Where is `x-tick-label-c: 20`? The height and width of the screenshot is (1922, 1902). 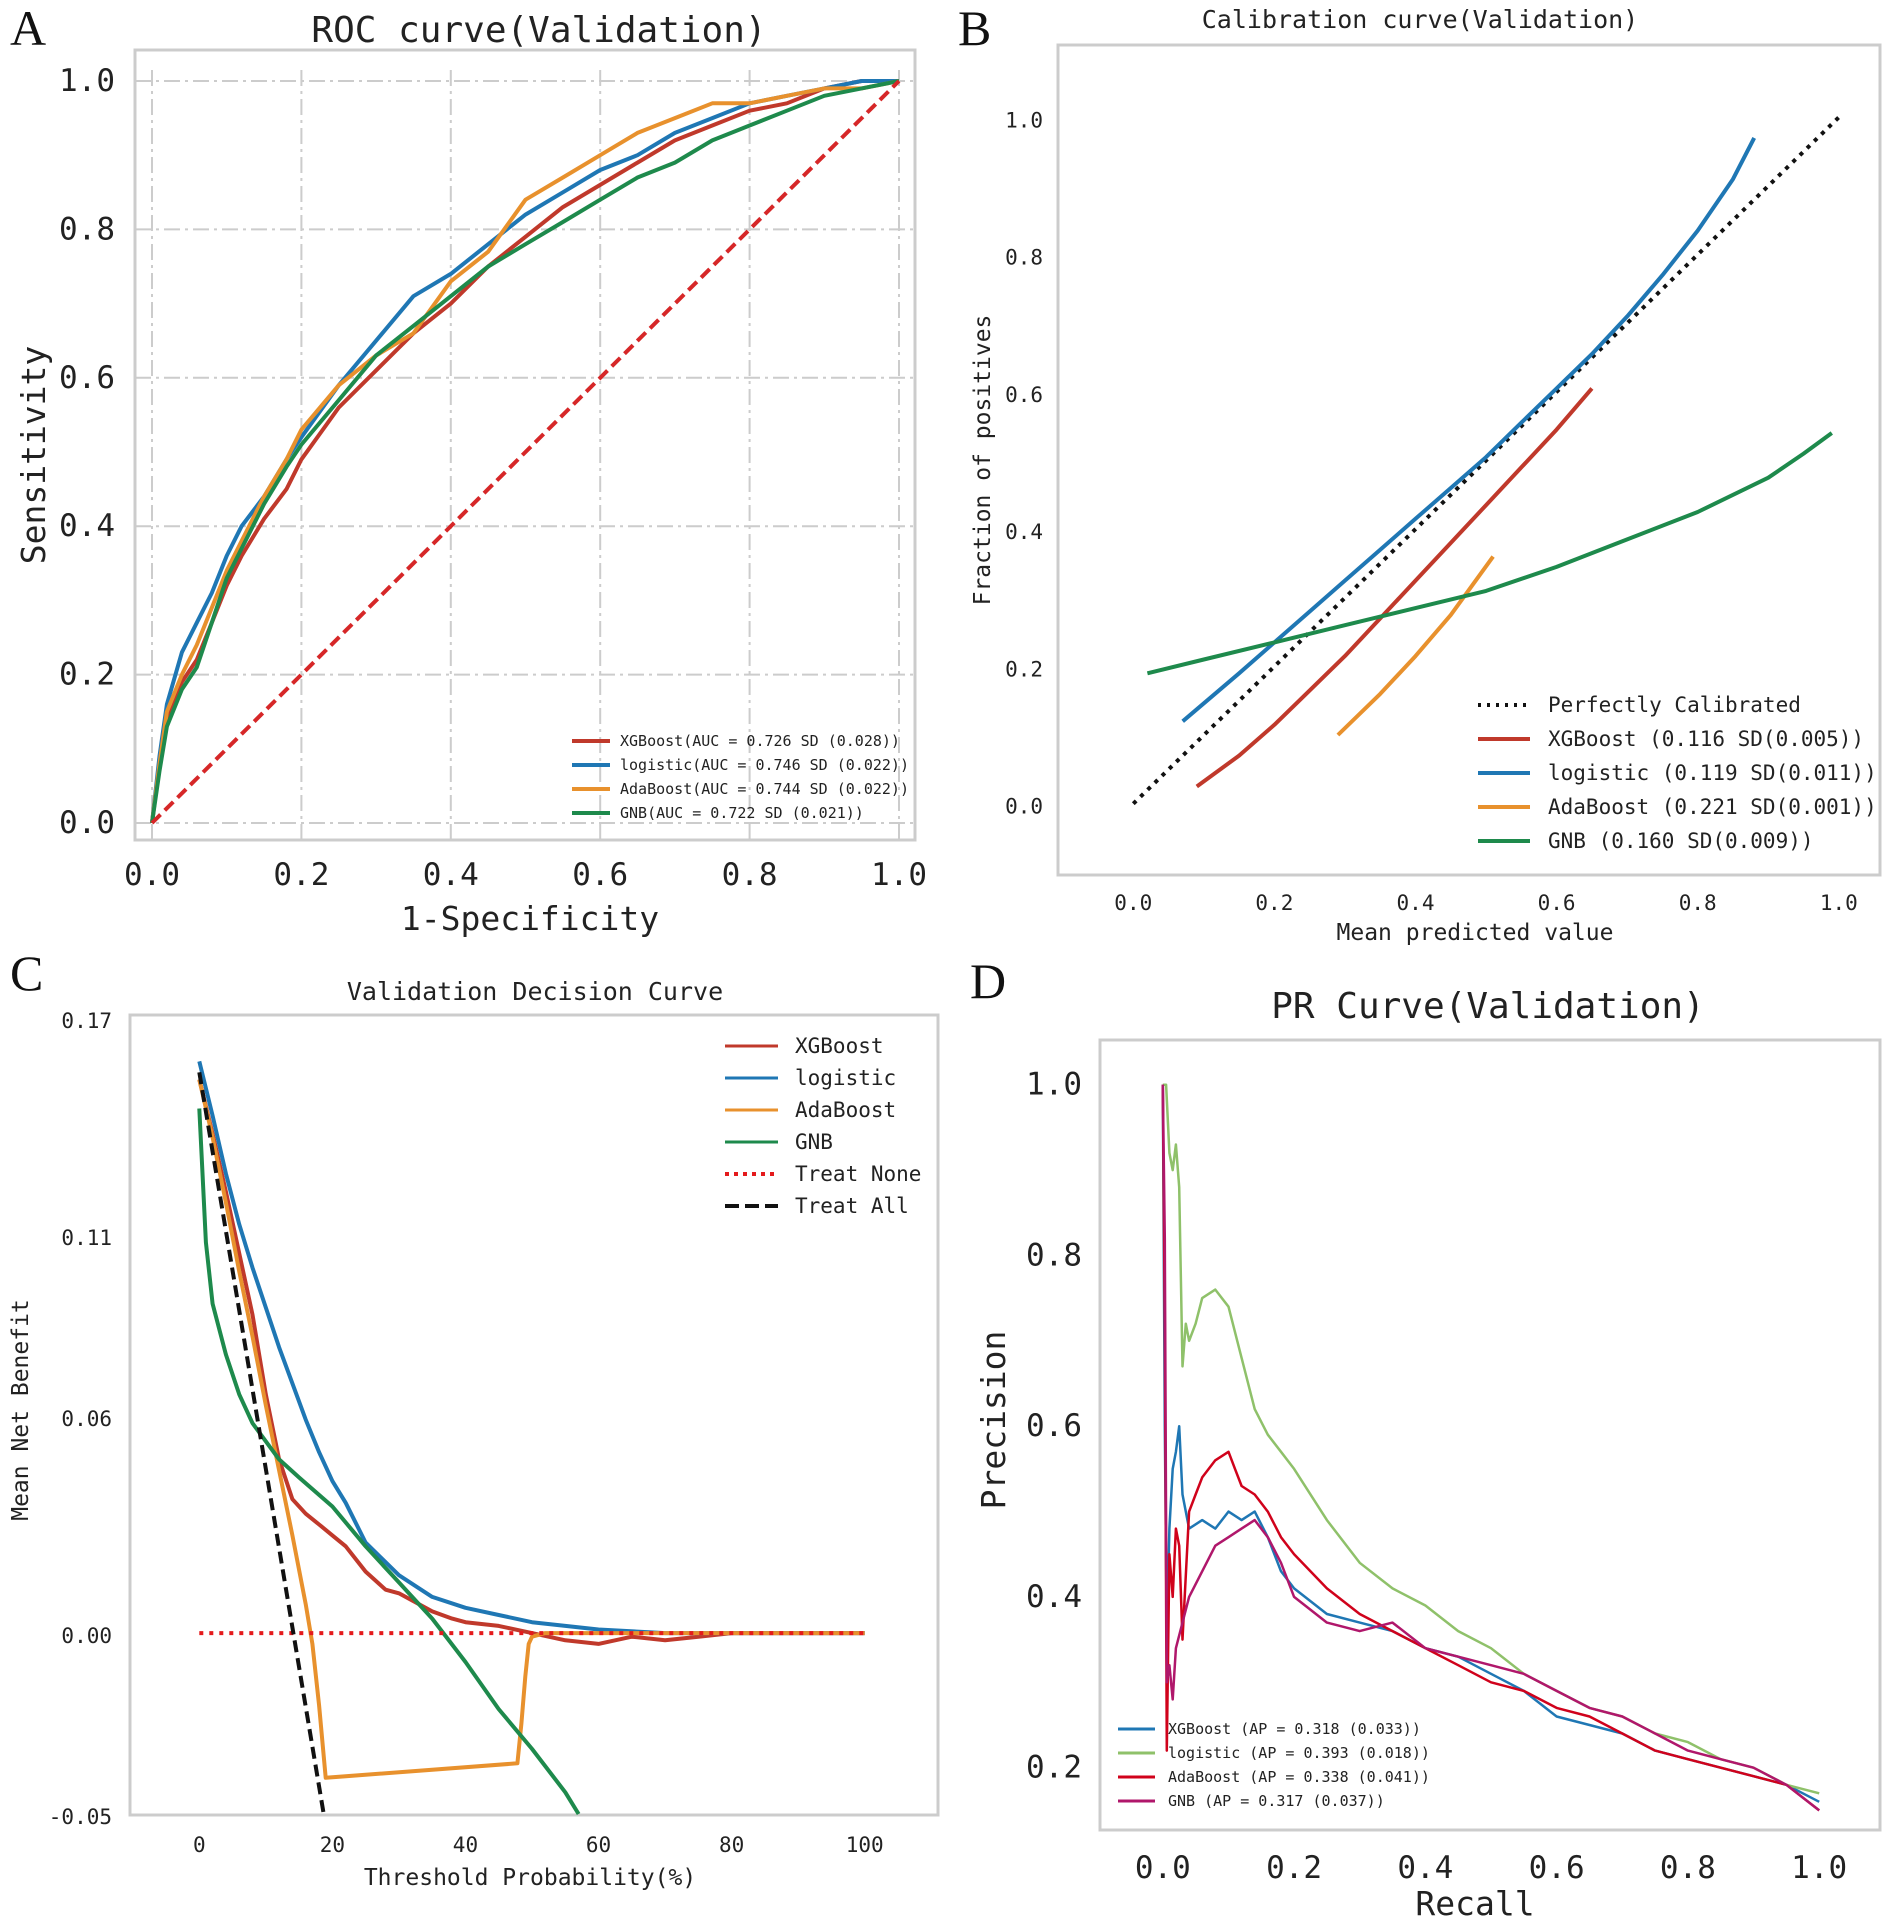 x-tick-label-c: 20 is located at coordinates (332, 1845).